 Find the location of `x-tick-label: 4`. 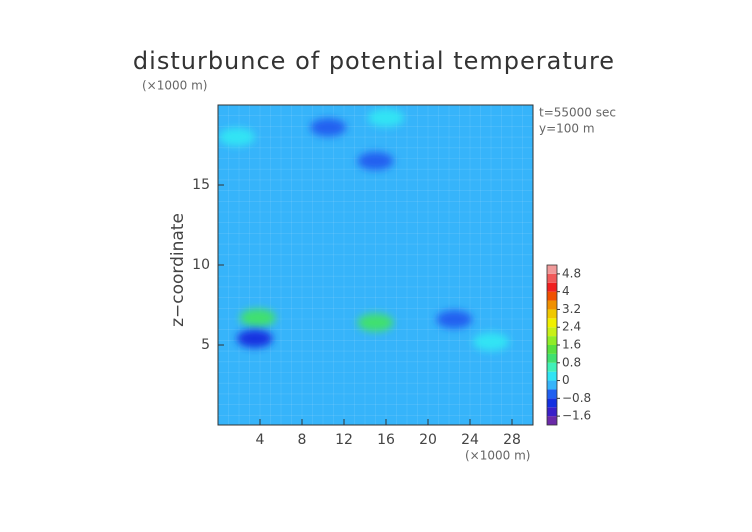

x-tick-label: 4 is located at coordinates (260, 440).